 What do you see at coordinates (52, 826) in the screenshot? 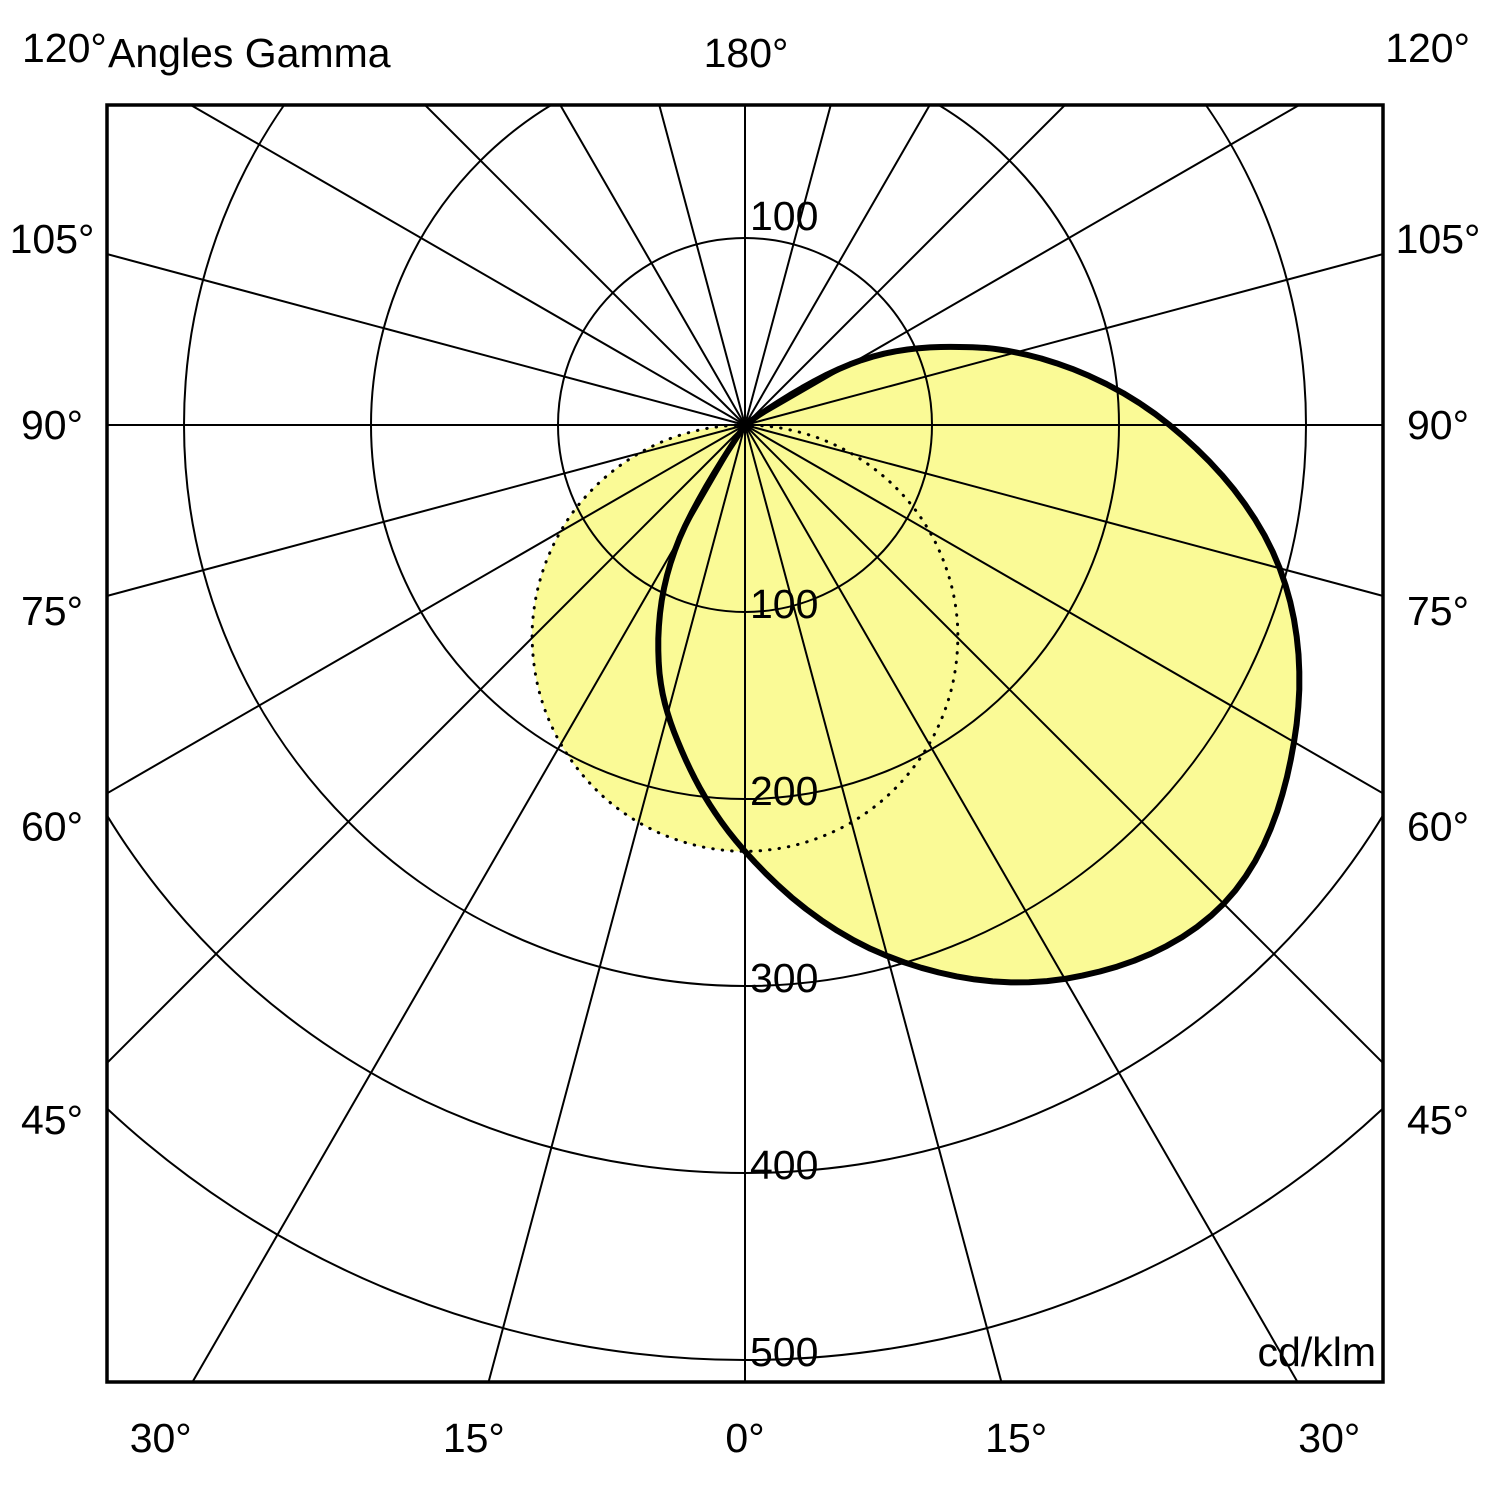
I see `gamma-axis-label-left: 60°` at bounding box center [52, 826].